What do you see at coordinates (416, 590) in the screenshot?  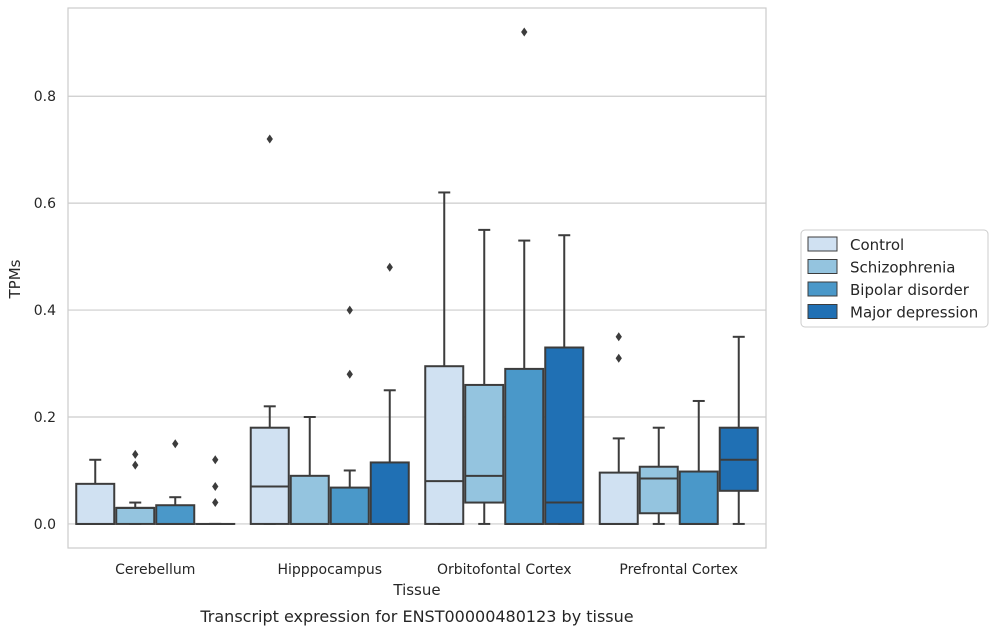 I see `x-axis-label: Tissue` at bounding box center [416, 590].